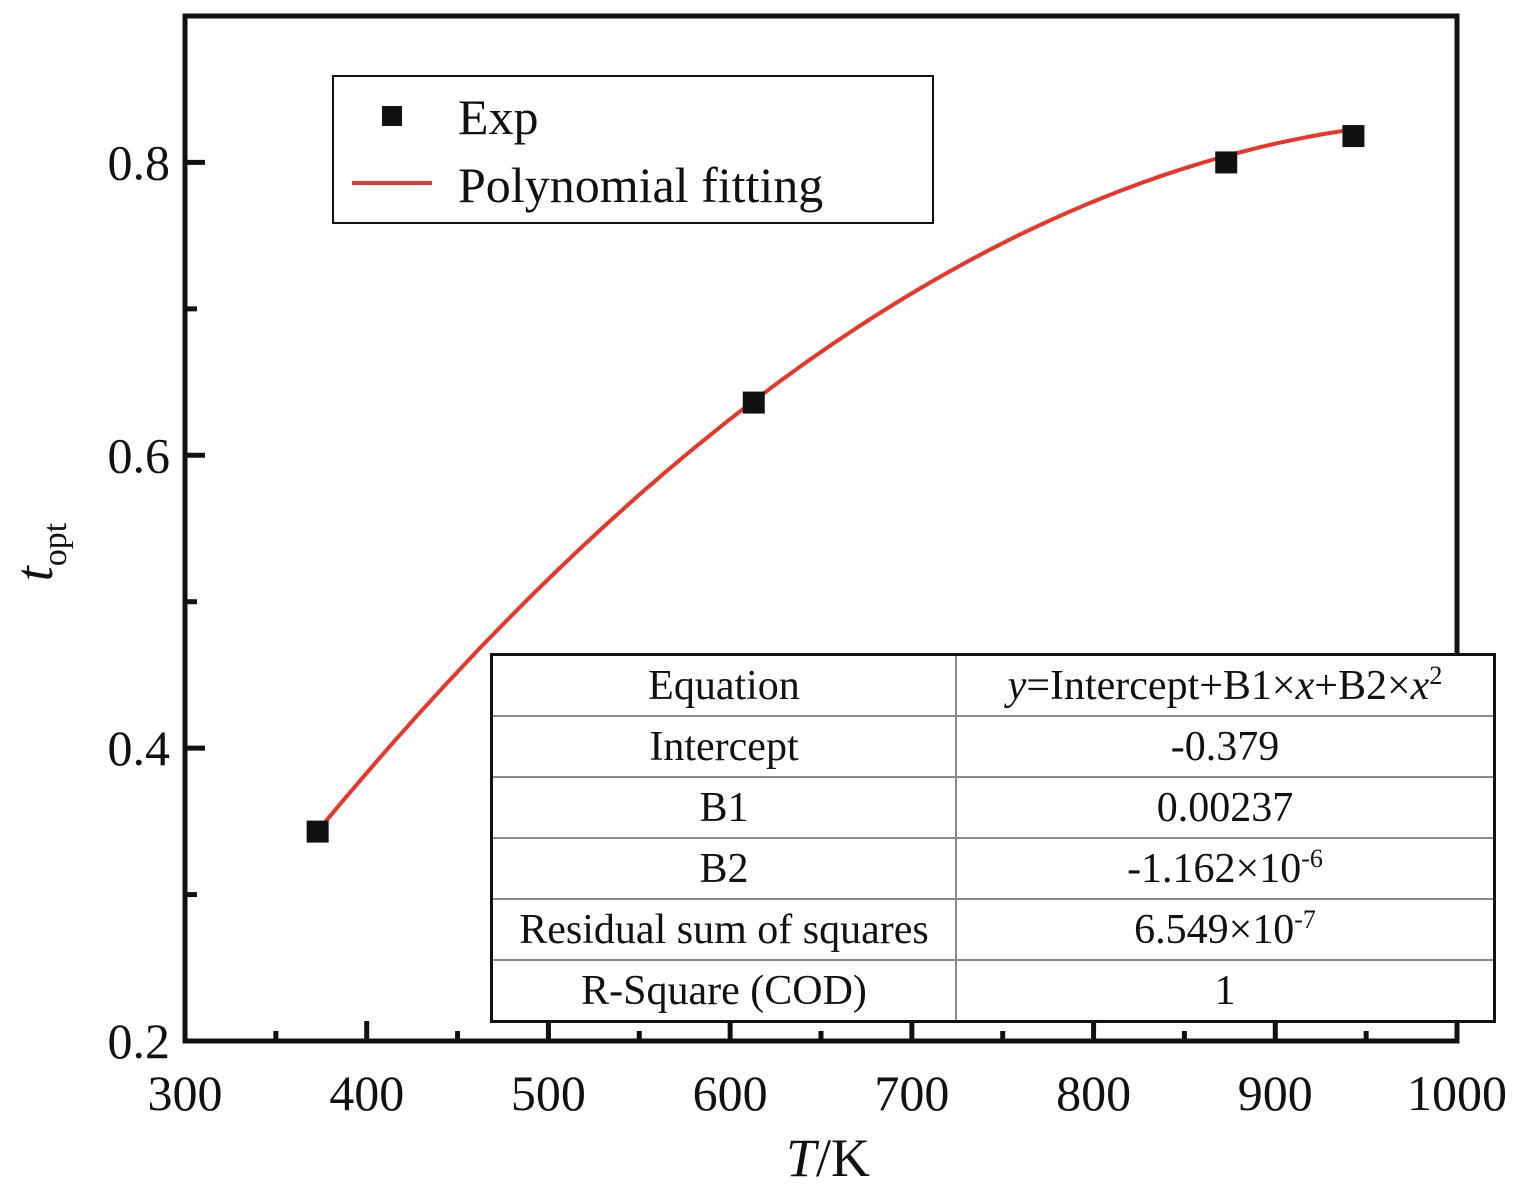 The image size is (1531, 1192). Describe the element at coordinates (1225, 746) in the screenshot. I see `table-value-cell: -0.379` at that location.